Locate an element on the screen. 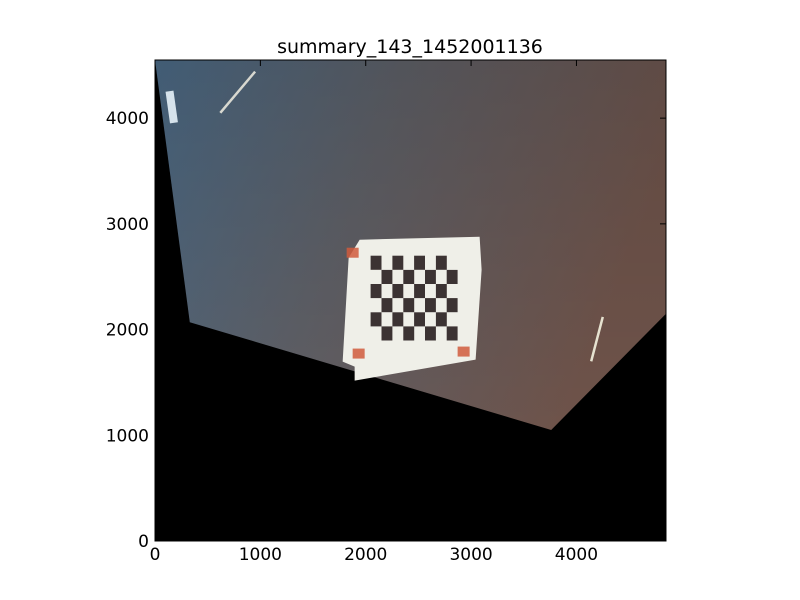  x-tick-label: 3000 is located at coordinates (470, 555).